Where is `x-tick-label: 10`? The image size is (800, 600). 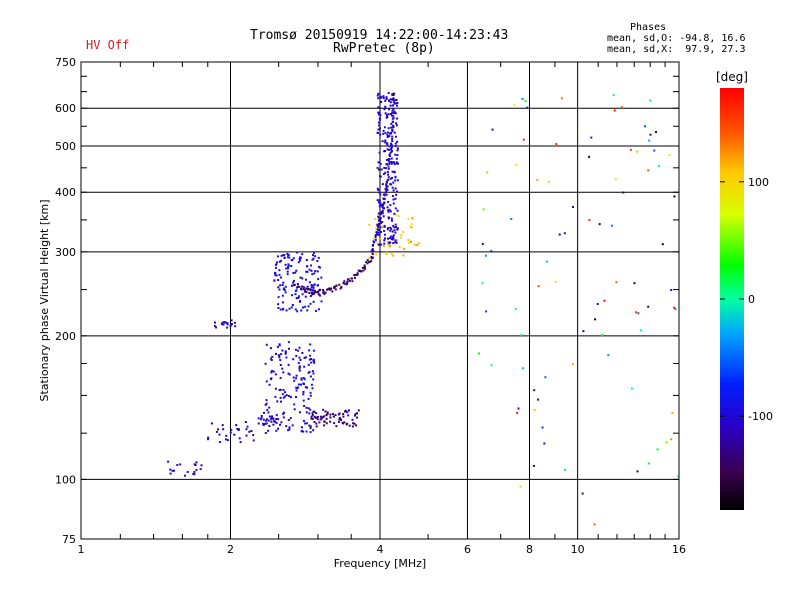 x-tick-label: 10 is located at coordinates (578, 549).